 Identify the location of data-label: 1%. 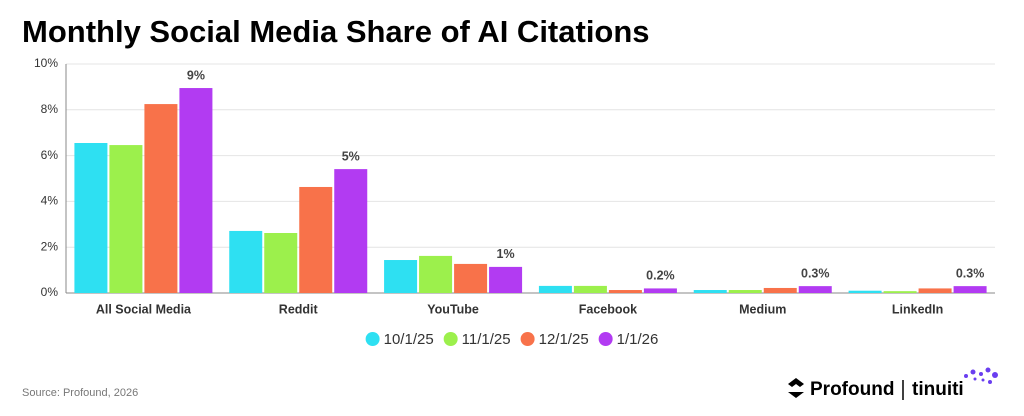
(506, 254).